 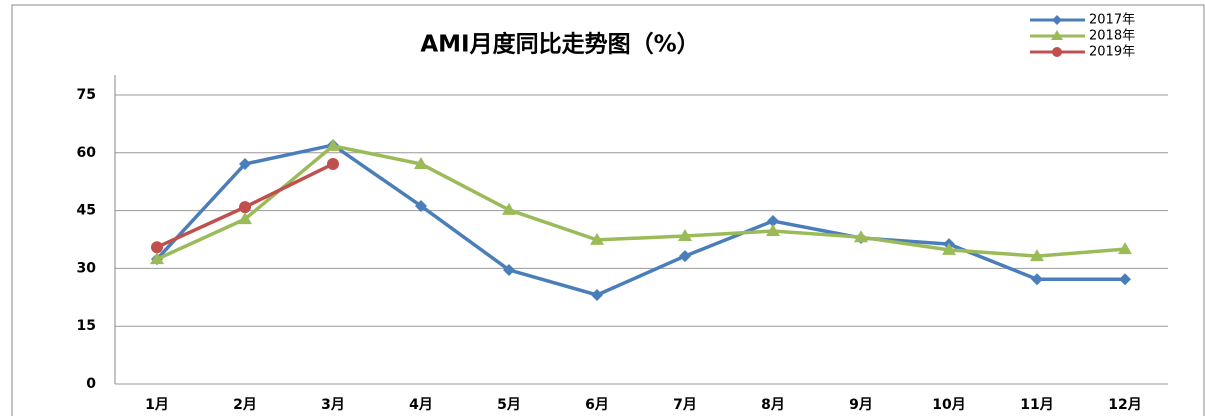 I want to click on x-tick-label: 2月, so click(x=245, y=405).